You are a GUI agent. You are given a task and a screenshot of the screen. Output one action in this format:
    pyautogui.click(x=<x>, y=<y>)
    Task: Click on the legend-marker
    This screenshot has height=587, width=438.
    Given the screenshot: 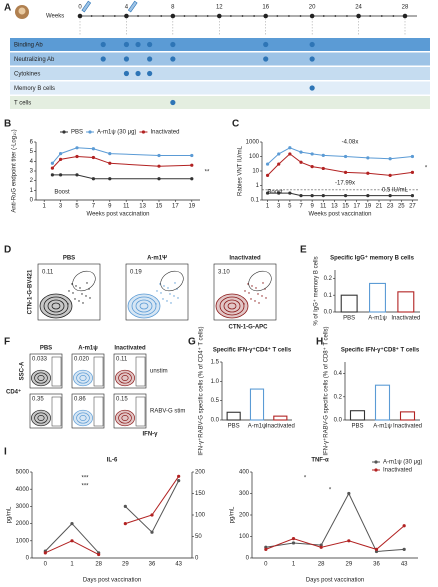 What is the action you would take?
    pyautogui.click(x=90, y=132)
    